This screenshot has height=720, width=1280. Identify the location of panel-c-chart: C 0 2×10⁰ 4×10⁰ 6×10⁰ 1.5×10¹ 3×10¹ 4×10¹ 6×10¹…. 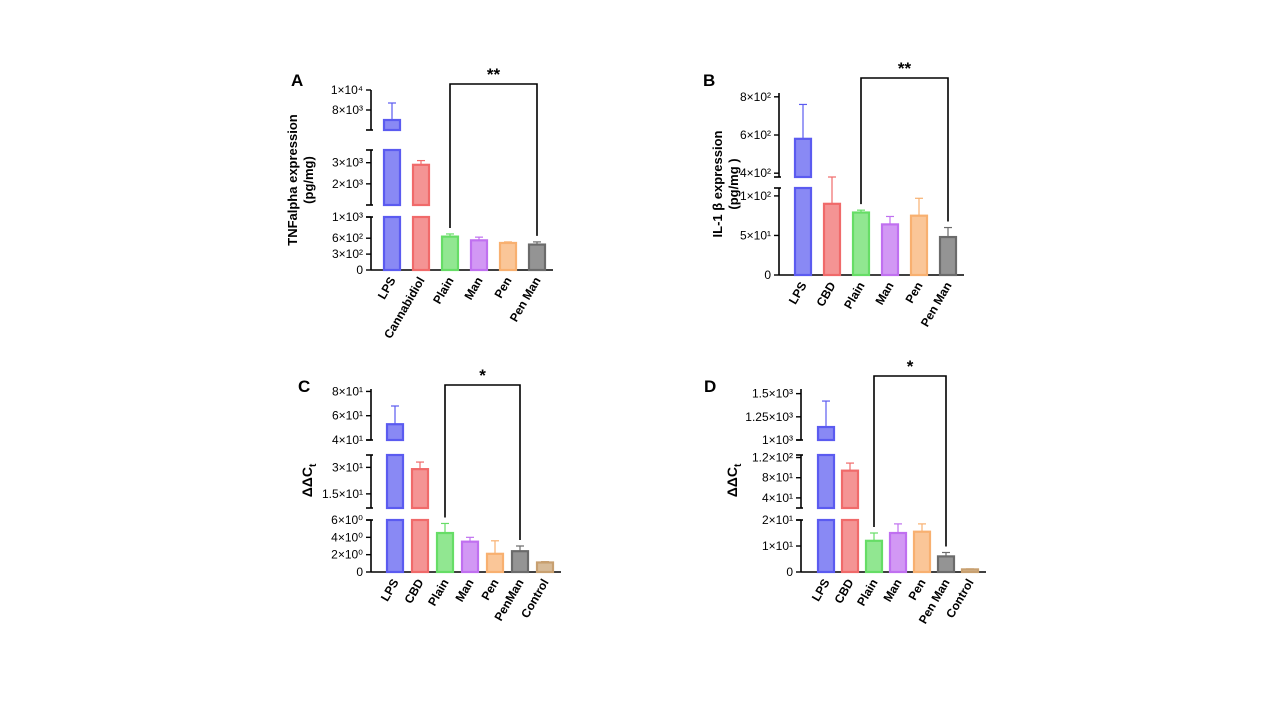
(429, 494).